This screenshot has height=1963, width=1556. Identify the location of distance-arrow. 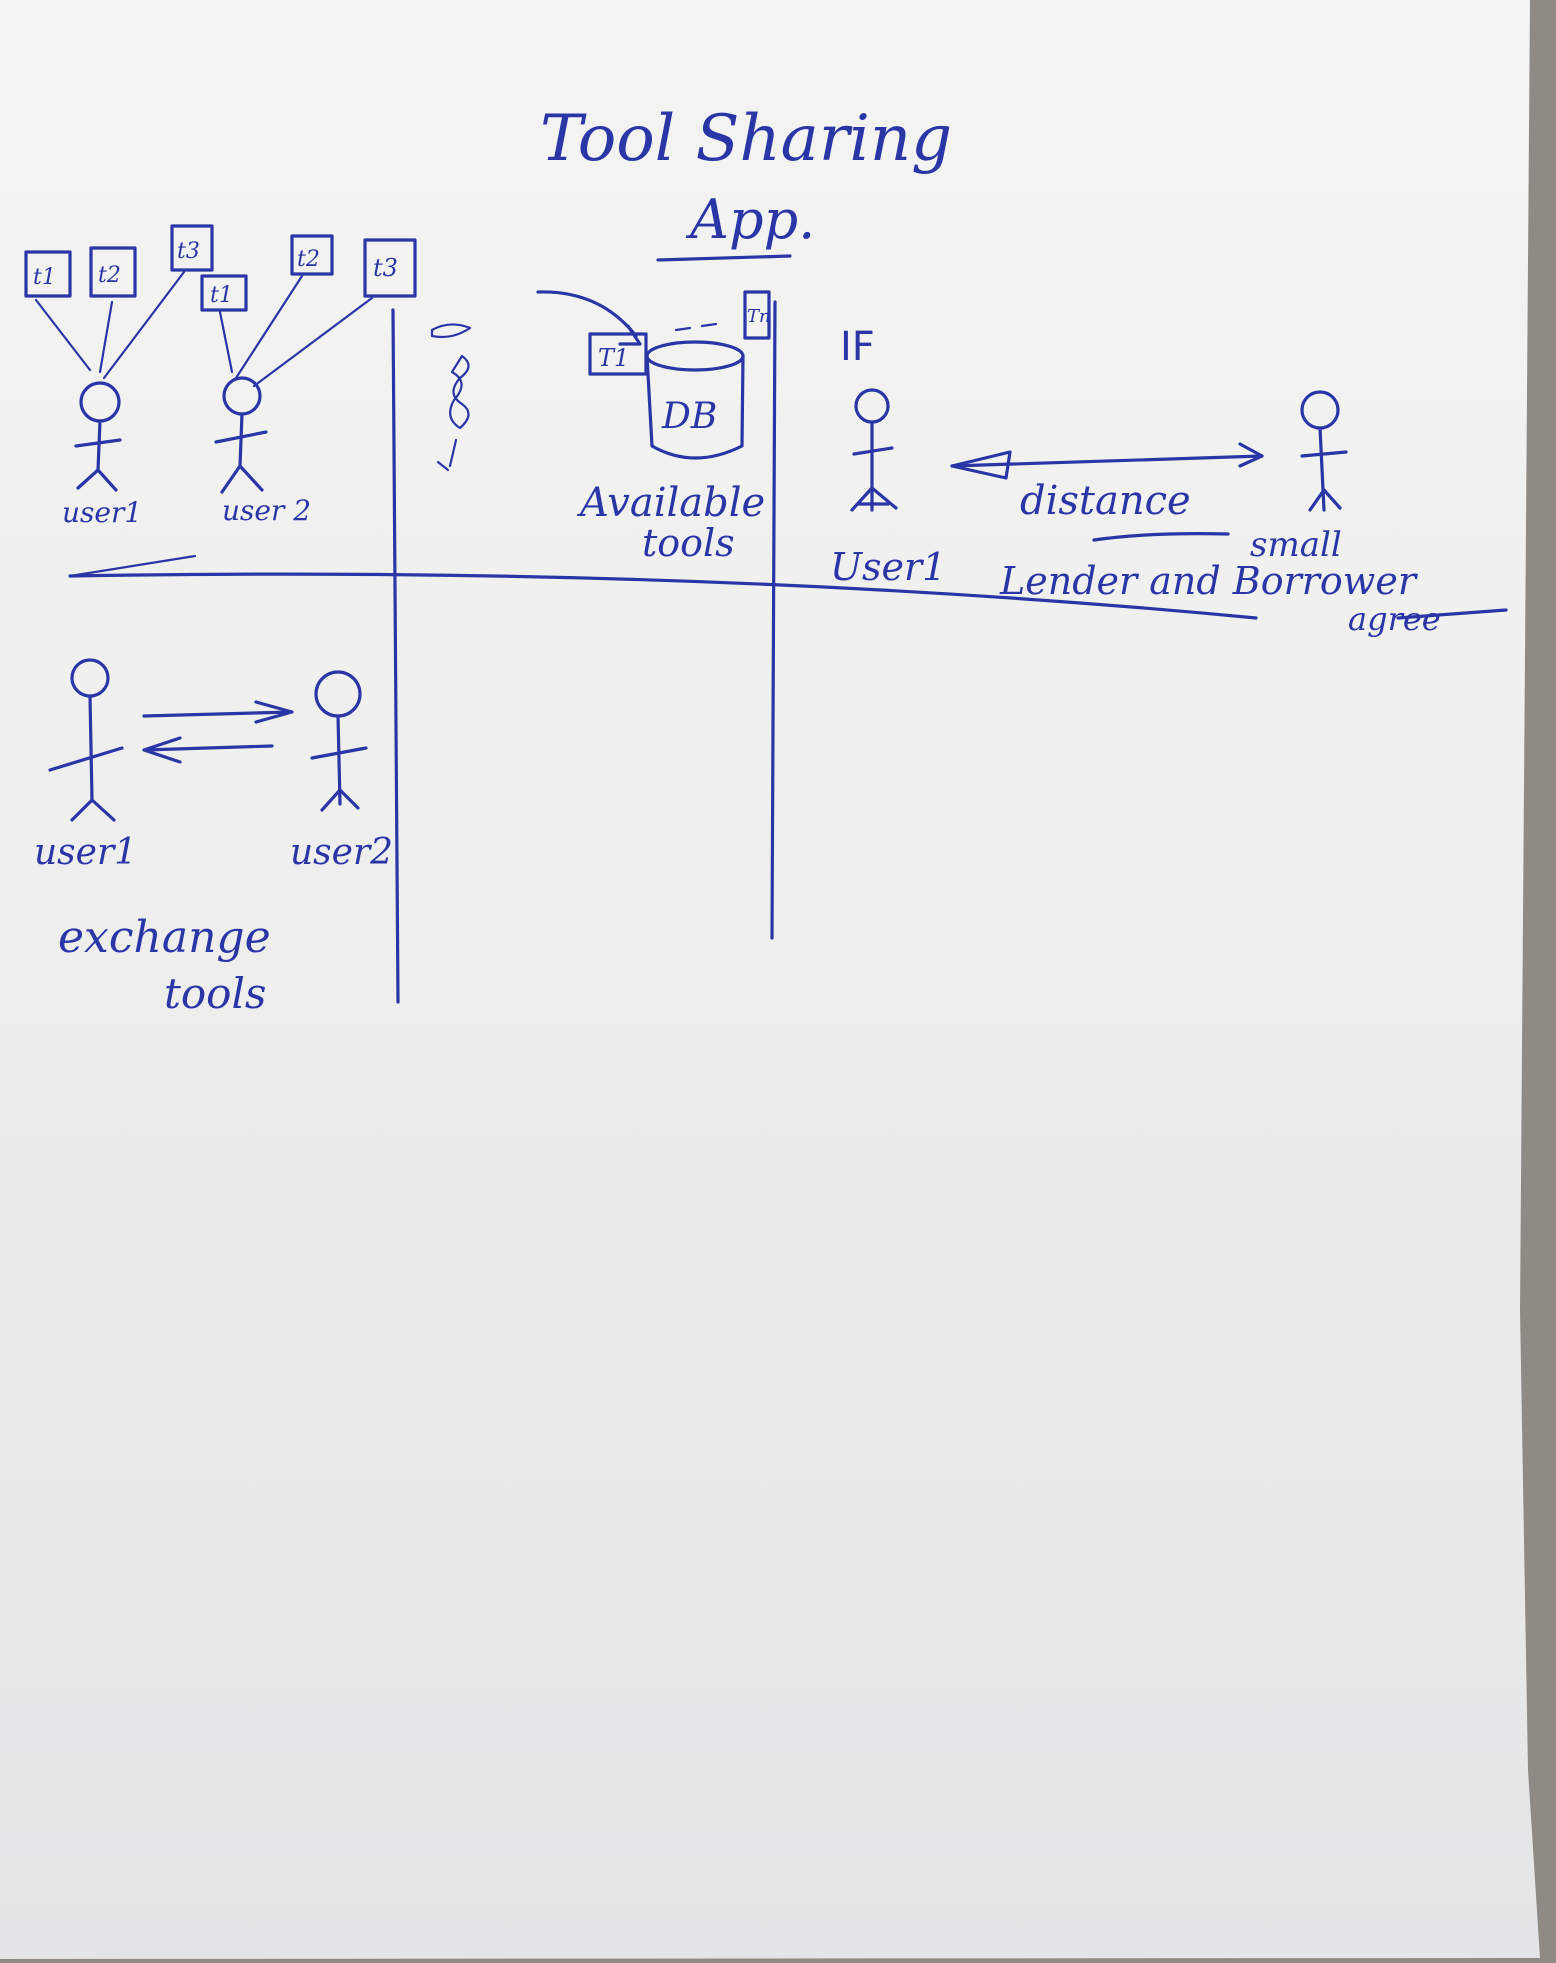
(1107, 461).